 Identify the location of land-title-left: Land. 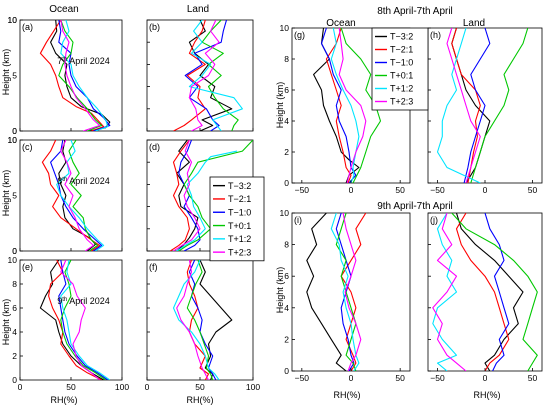
(198, 9).